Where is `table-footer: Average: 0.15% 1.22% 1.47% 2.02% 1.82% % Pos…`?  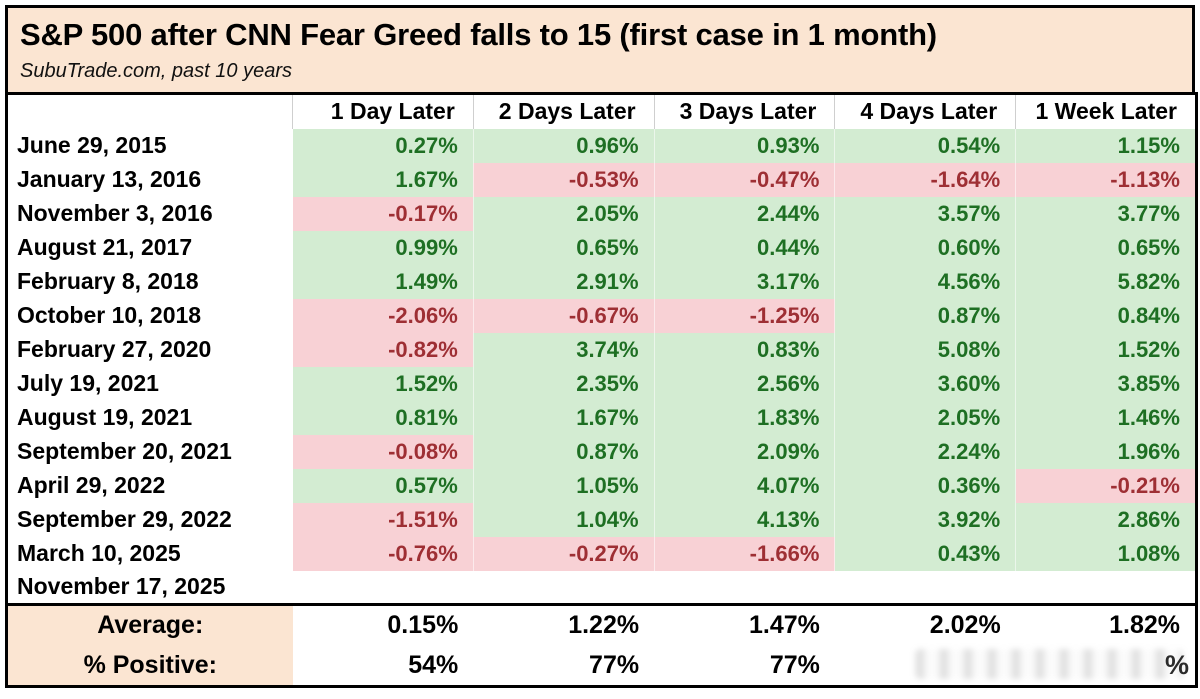 table-footer: Average: 0.15% 1.22% 1.47% 2.02% 1.82% % Pos… is located at coordinates (601, 645).